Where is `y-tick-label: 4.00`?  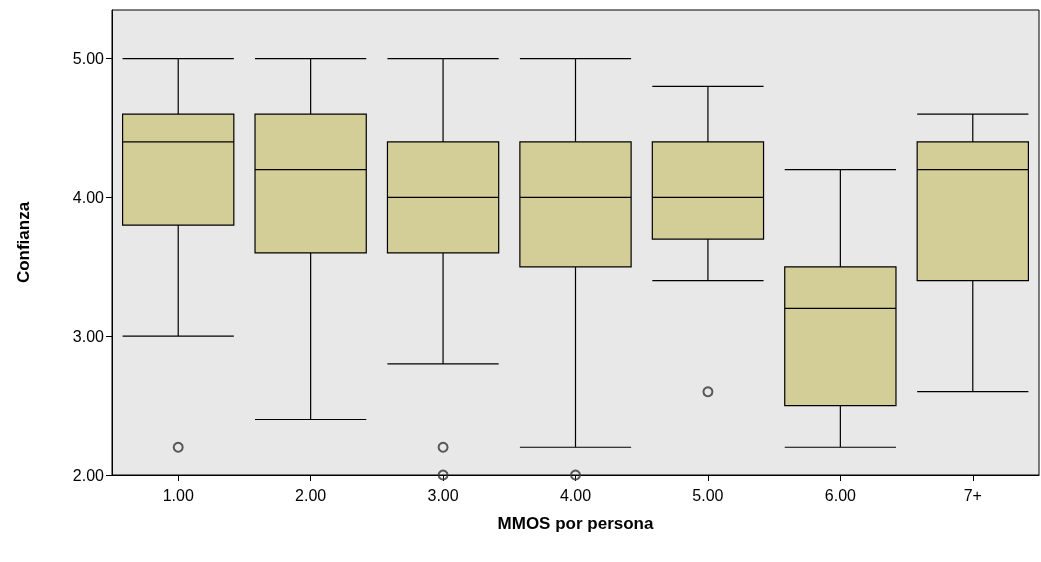
y-tick-label: 4.00 is located at coordinates (88, 197).